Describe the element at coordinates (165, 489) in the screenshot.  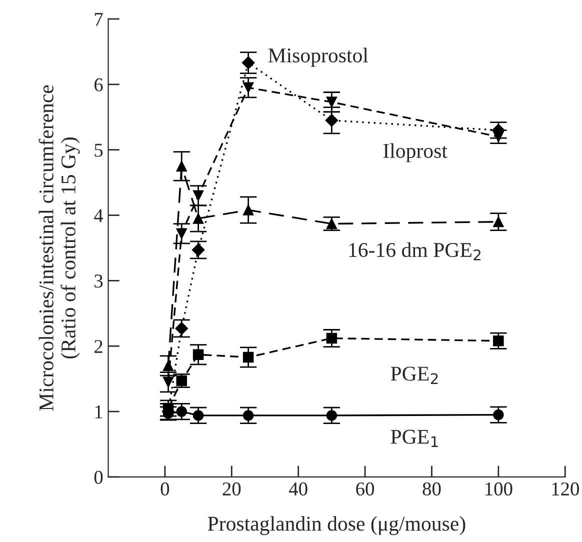
I see `x-tick-label: 0` at that location.